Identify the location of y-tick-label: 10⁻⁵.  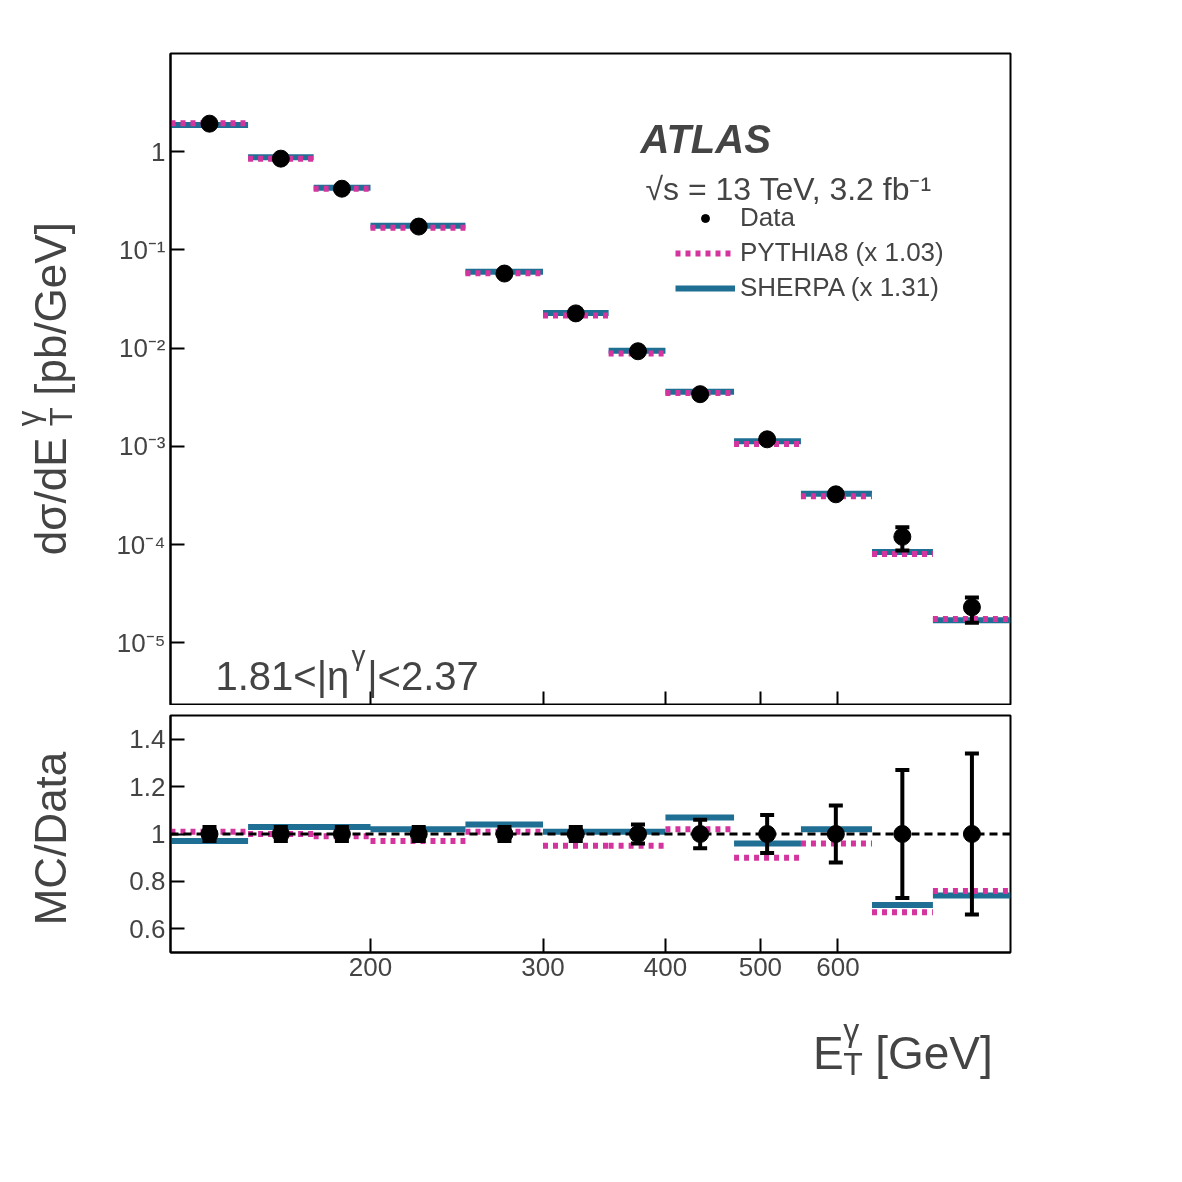
(141, 642).